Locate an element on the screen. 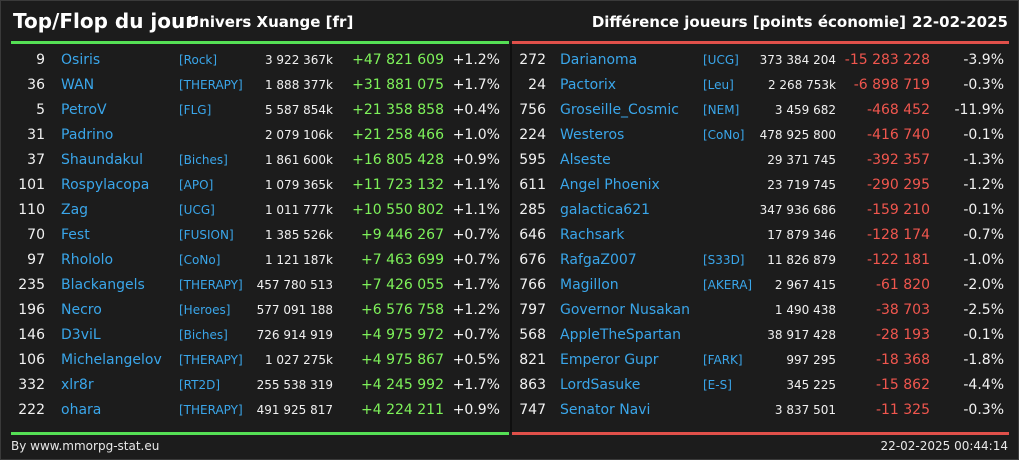  player-name-link: RafgaZ007 is located at coordinates (598, 260).